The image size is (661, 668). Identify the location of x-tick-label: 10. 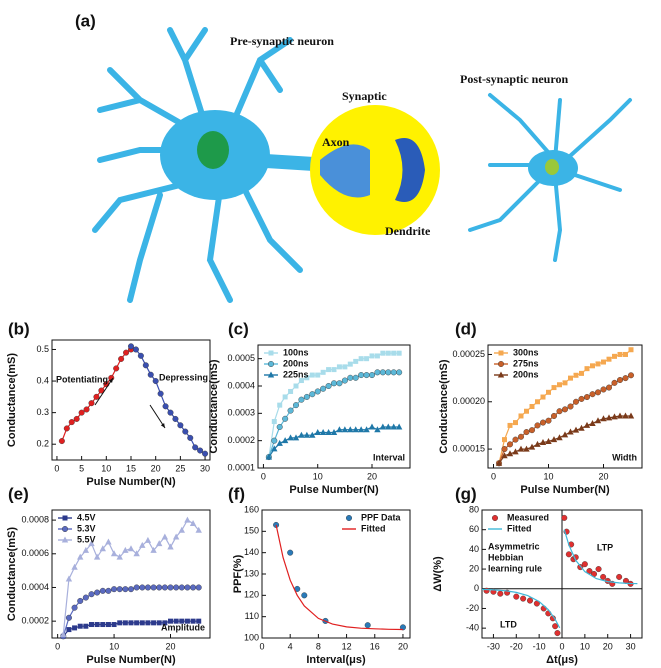
(585, 646).